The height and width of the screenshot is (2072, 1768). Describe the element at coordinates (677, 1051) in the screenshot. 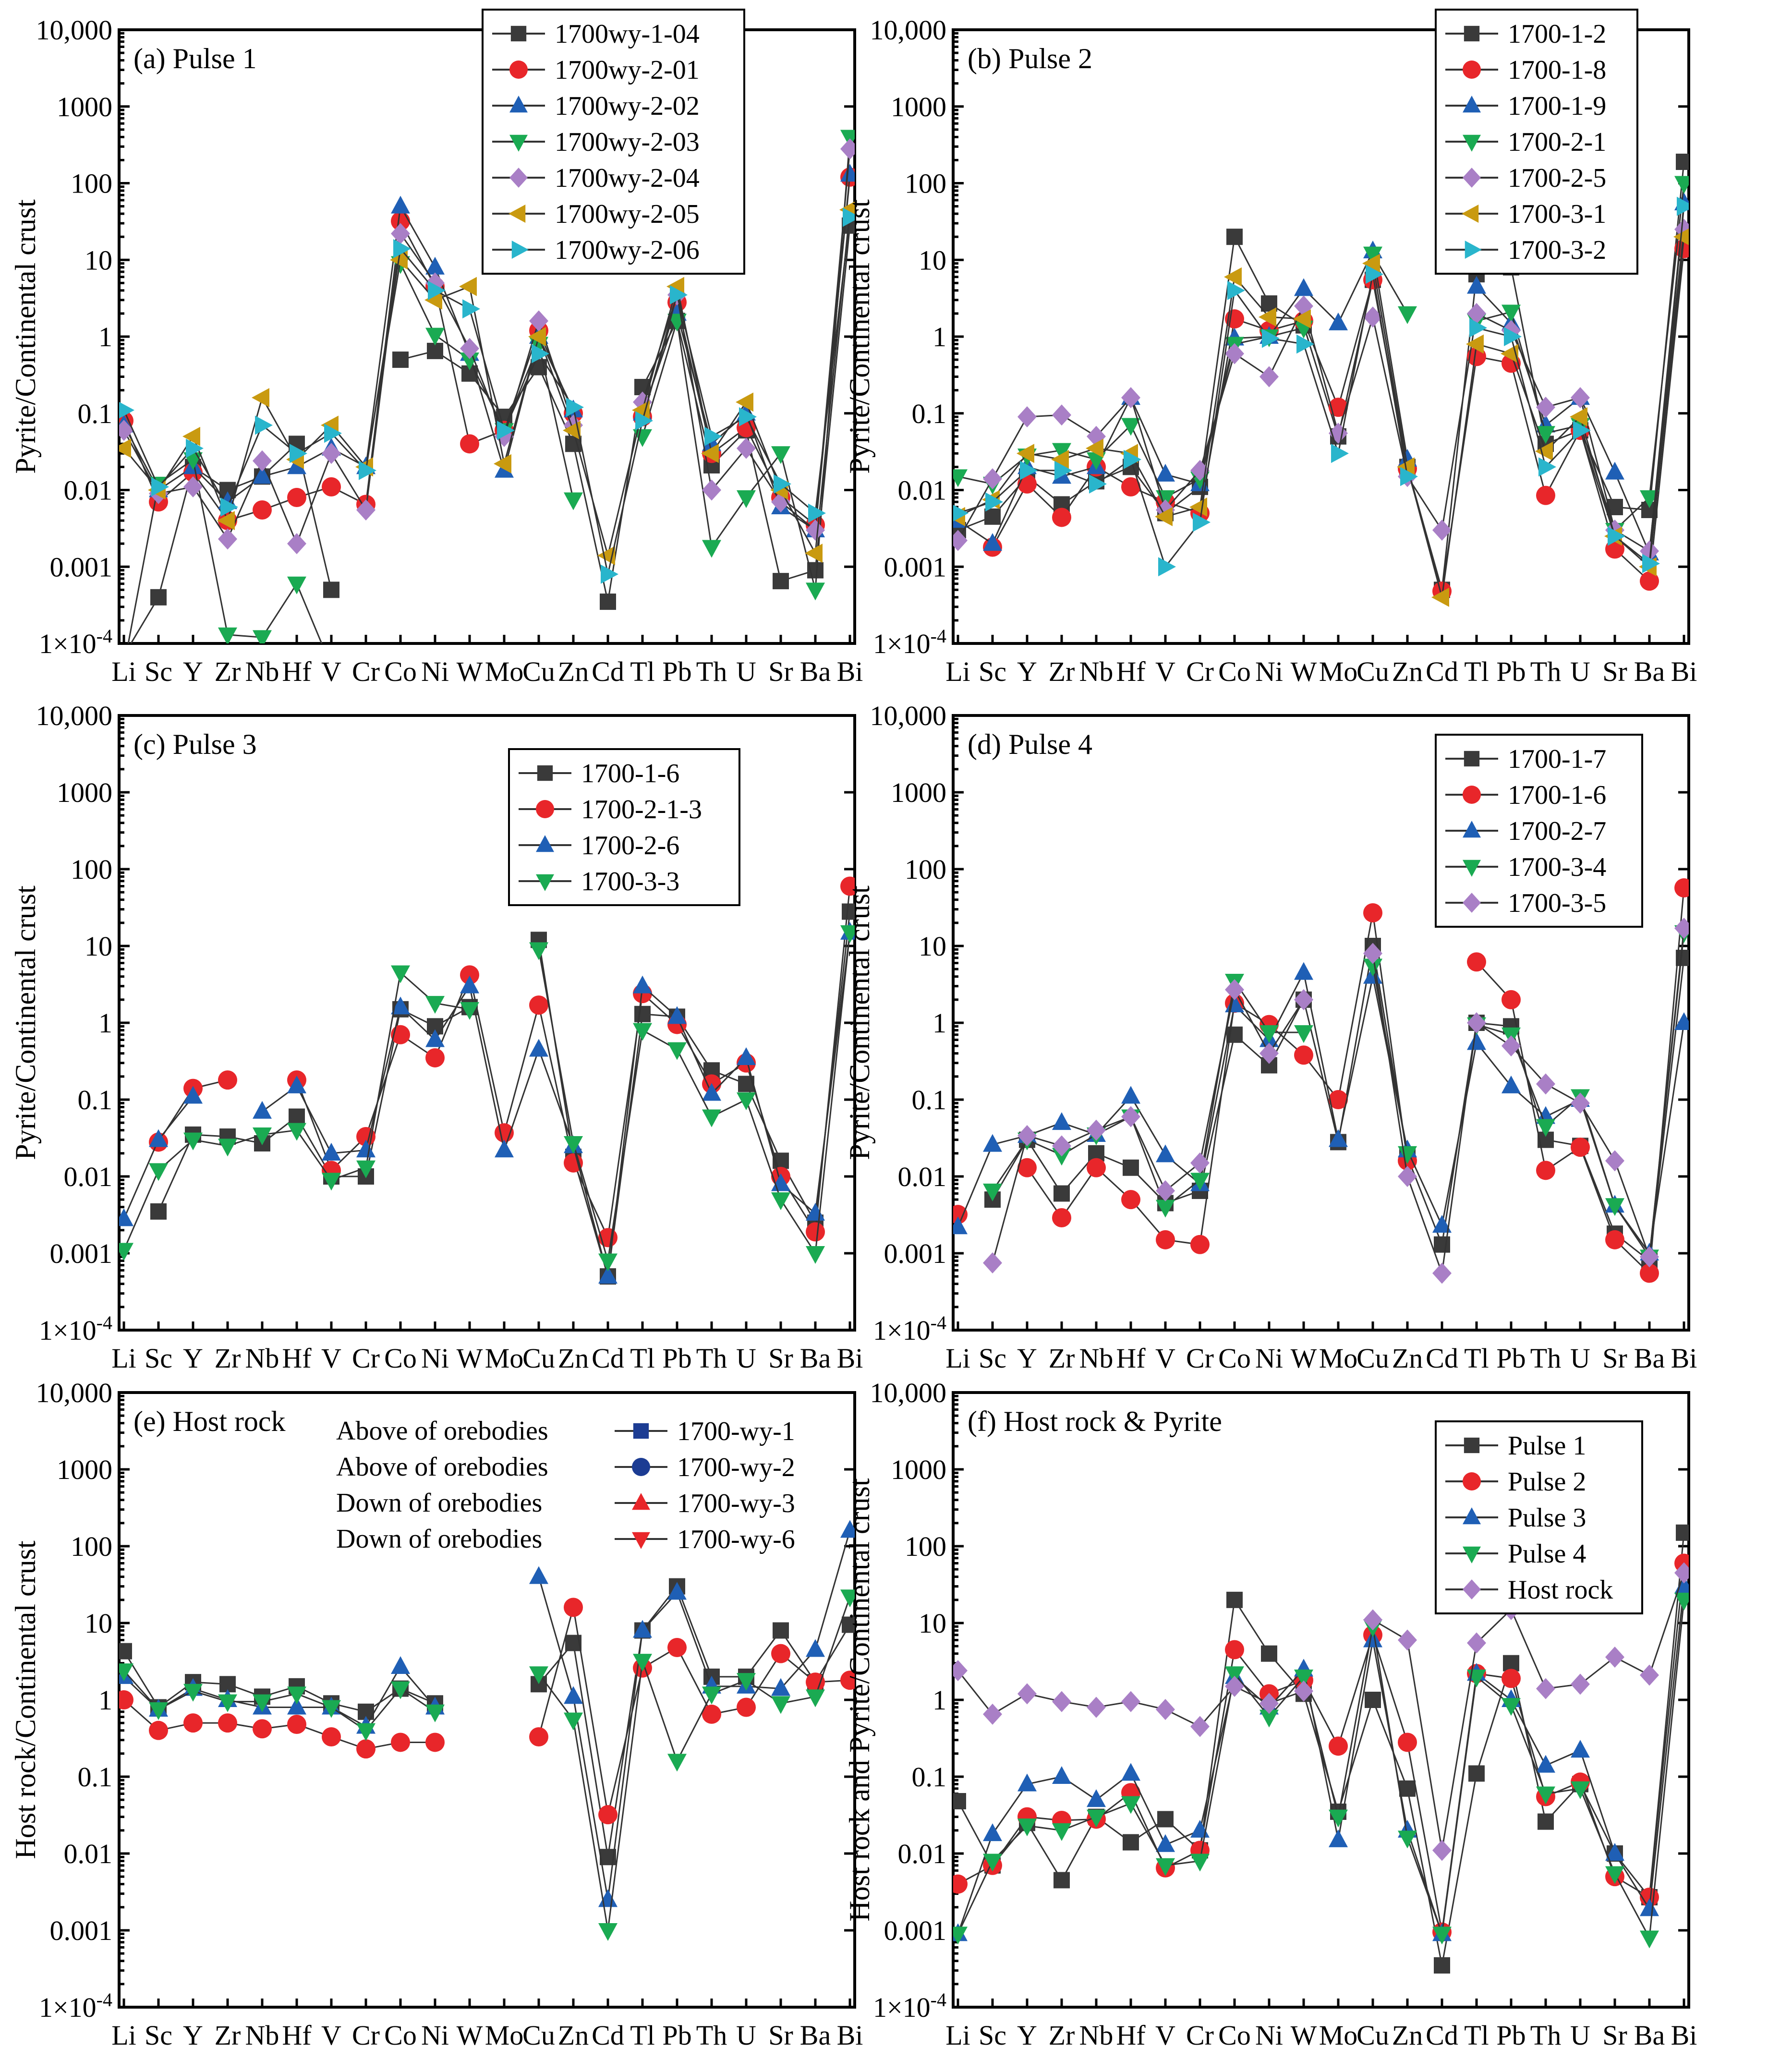

I see `data-point-1700-3-3-Pb` at that location.